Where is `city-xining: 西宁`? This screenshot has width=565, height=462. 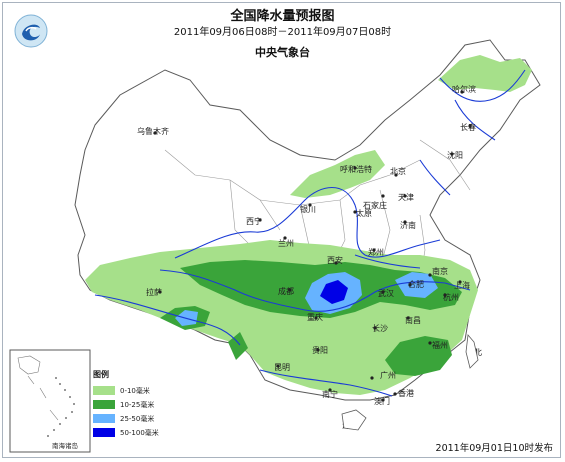 city-xining: 西宁 is located at coordinates (254, 221).